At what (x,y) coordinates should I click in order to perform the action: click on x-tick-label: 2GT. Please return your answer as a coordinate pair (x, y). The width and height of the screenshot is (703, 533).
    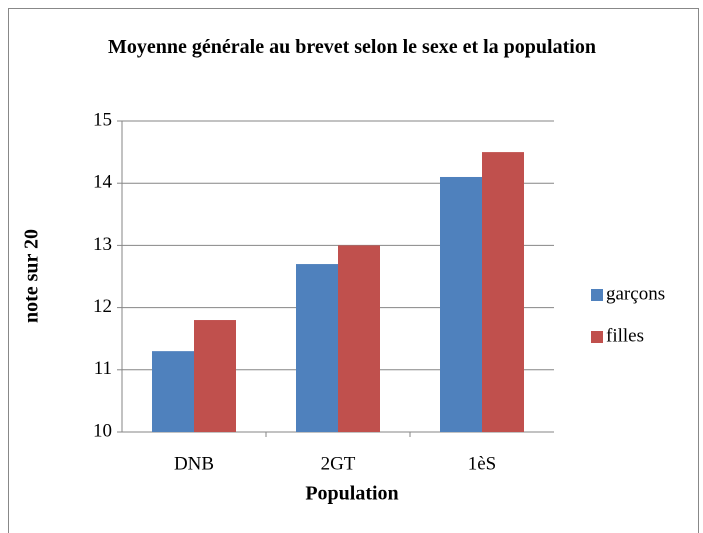
    Looking at the image, I should click on (338, 463).